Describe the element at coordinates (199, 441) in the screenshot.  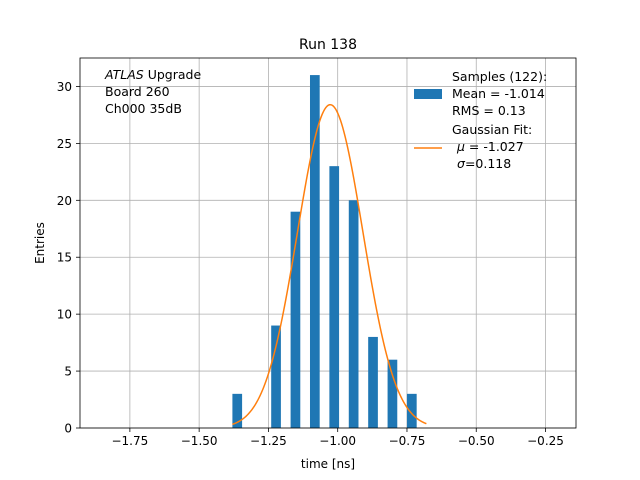
I see `x-tick-label: −1.50` at that location.